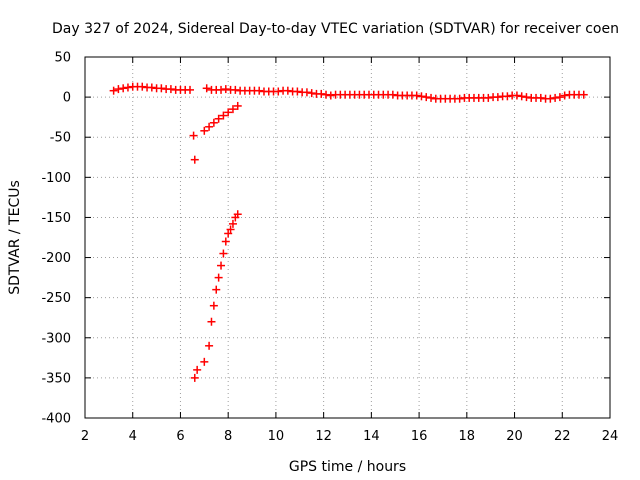 The height and width of the screenshot is (480, 640). Describe the element at coordinates (133, 436) in the screenshot. I see `x-tick-label: 4` at that location.